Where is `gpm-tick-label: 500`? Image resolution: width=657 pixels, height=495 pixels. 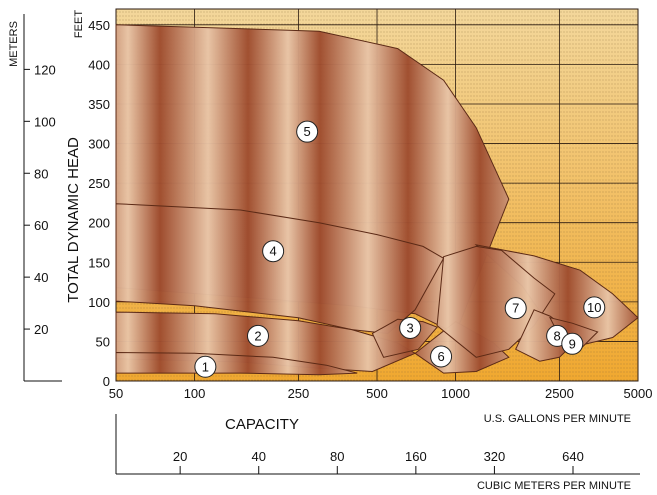 gpm-tick-label: 500 is located at coordinates (377, 393).